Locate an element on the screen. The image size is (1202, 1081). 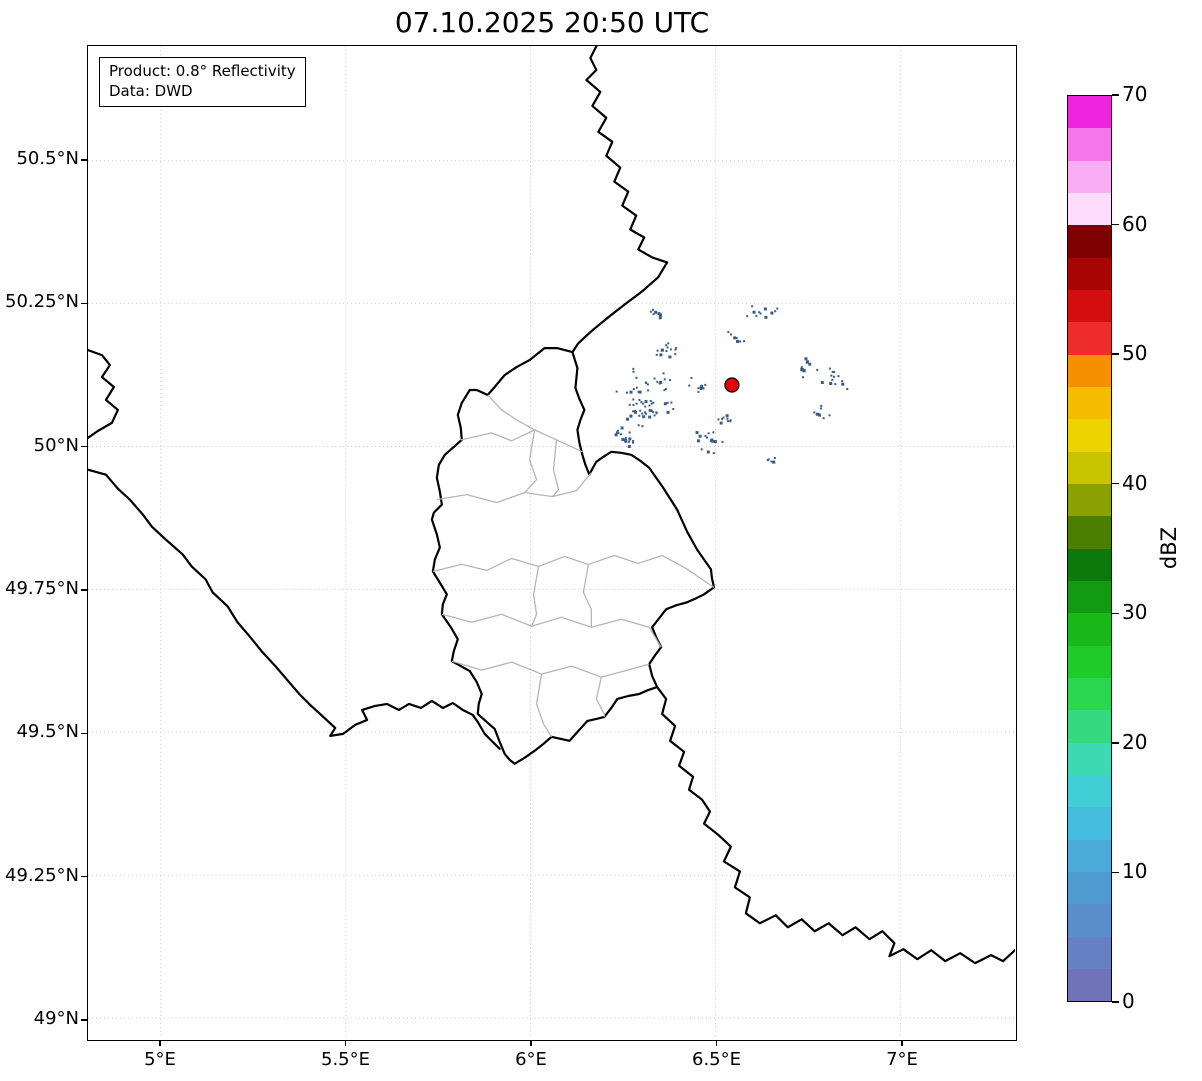
y-axis-tick-label: 50.25°N is located at coordinates (42, 302).